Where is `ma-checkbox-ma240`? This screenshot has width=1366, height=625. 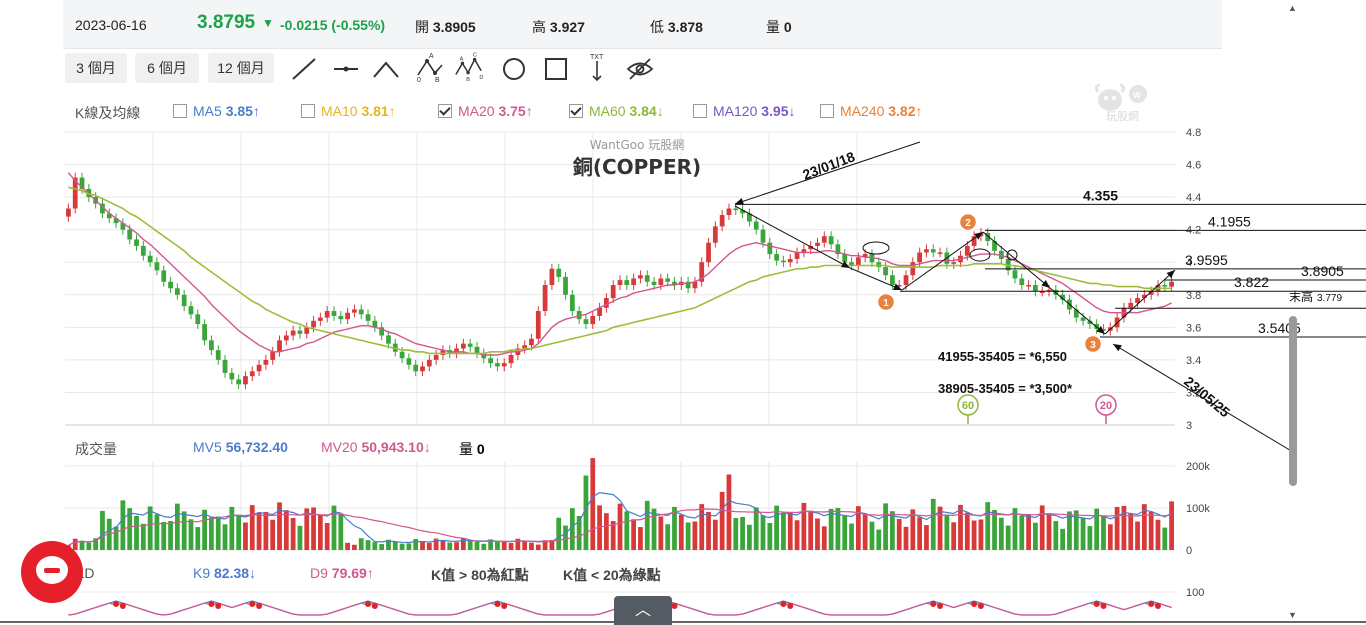 ma-checkbox-ma240 is located at coordinates (827, 111).